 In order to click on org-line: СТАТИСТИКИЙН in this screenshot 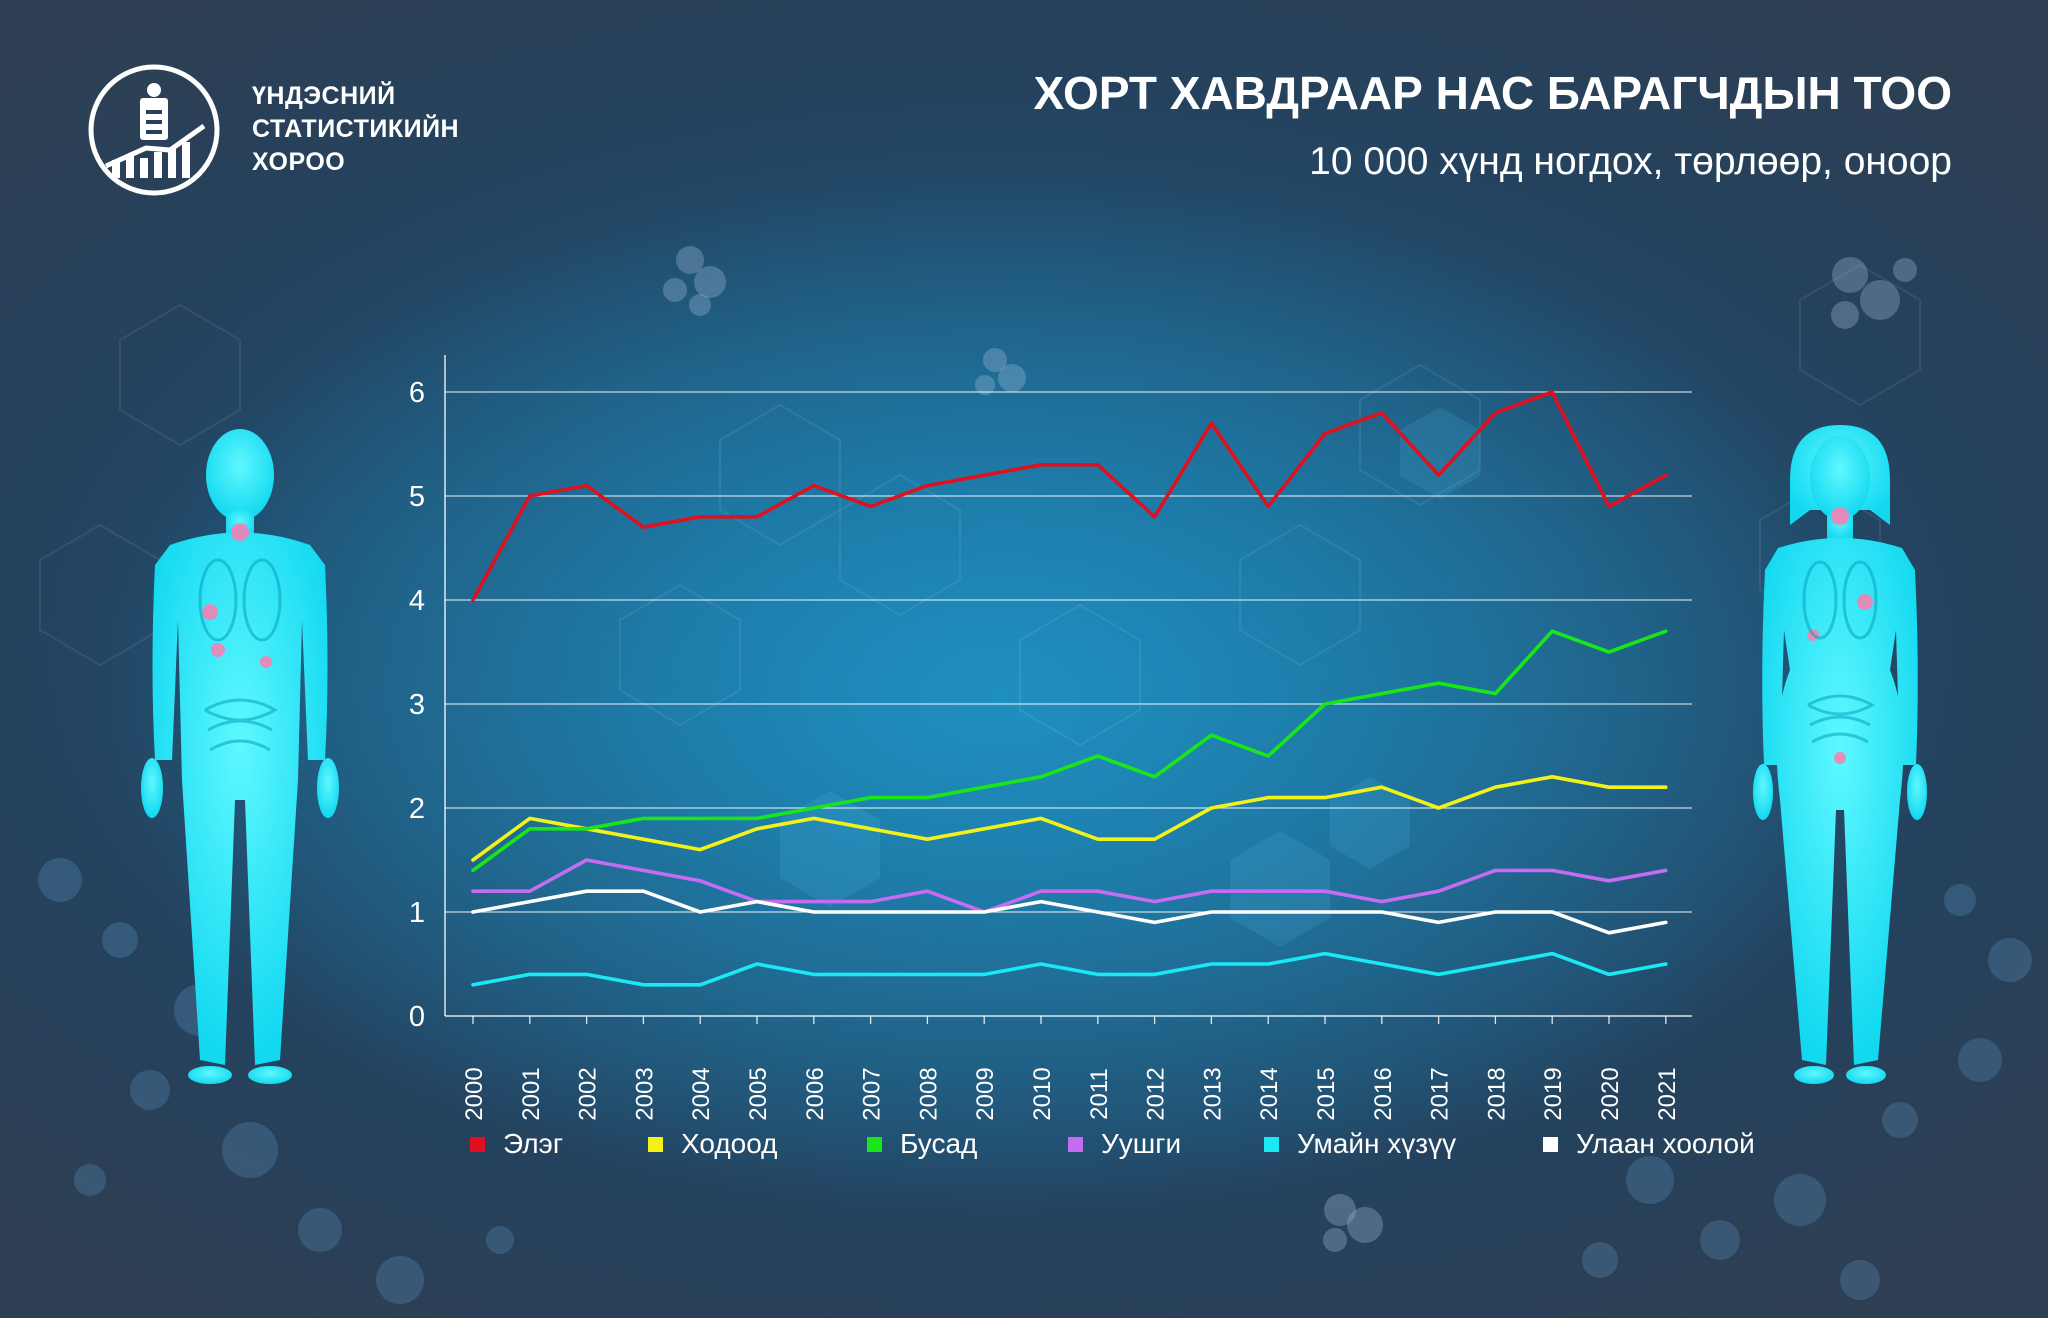, I will do `click(356, 129)`.